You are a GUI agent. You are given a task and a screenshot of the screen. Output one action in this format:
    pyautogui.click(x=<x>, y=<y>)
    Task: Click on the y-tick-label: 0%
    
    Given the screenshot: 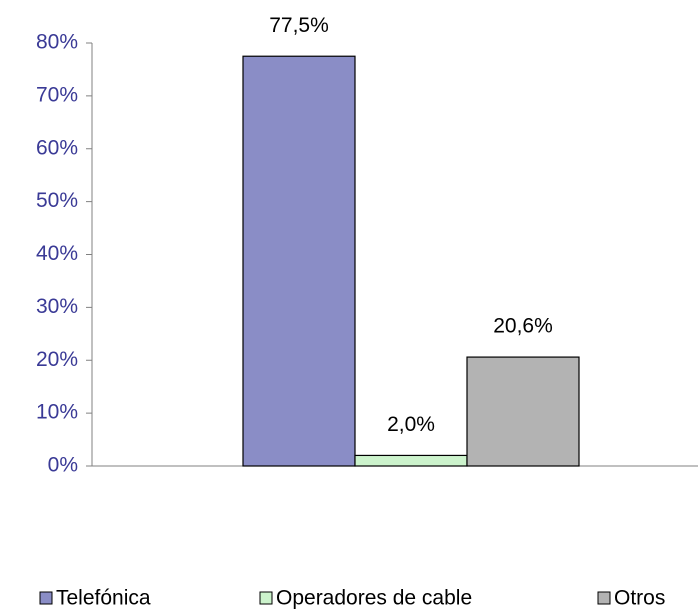 What is the action you would take?
    pyautogui.click(x=63, y=465)
    